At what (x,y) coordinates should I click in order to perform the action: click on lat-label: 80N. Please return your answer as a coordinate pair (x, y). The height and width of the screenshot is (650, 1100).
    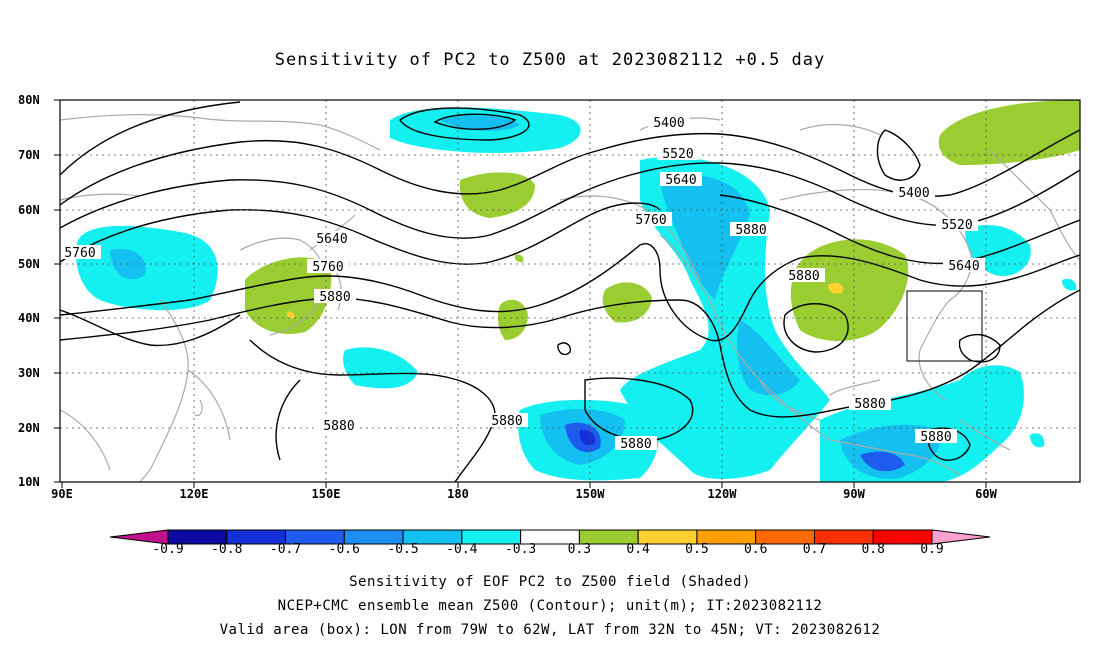
    Looking at the image, I should click on (29, 100).